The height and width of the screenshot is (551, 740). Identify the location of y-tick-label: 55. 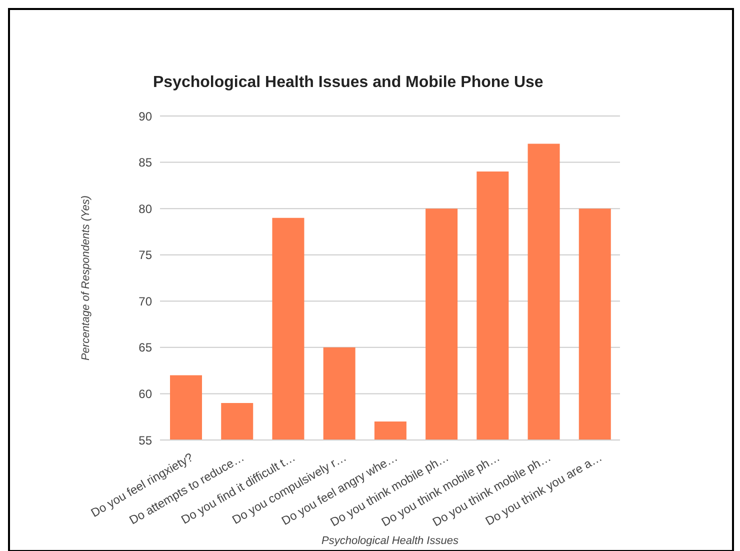
(145, 440).